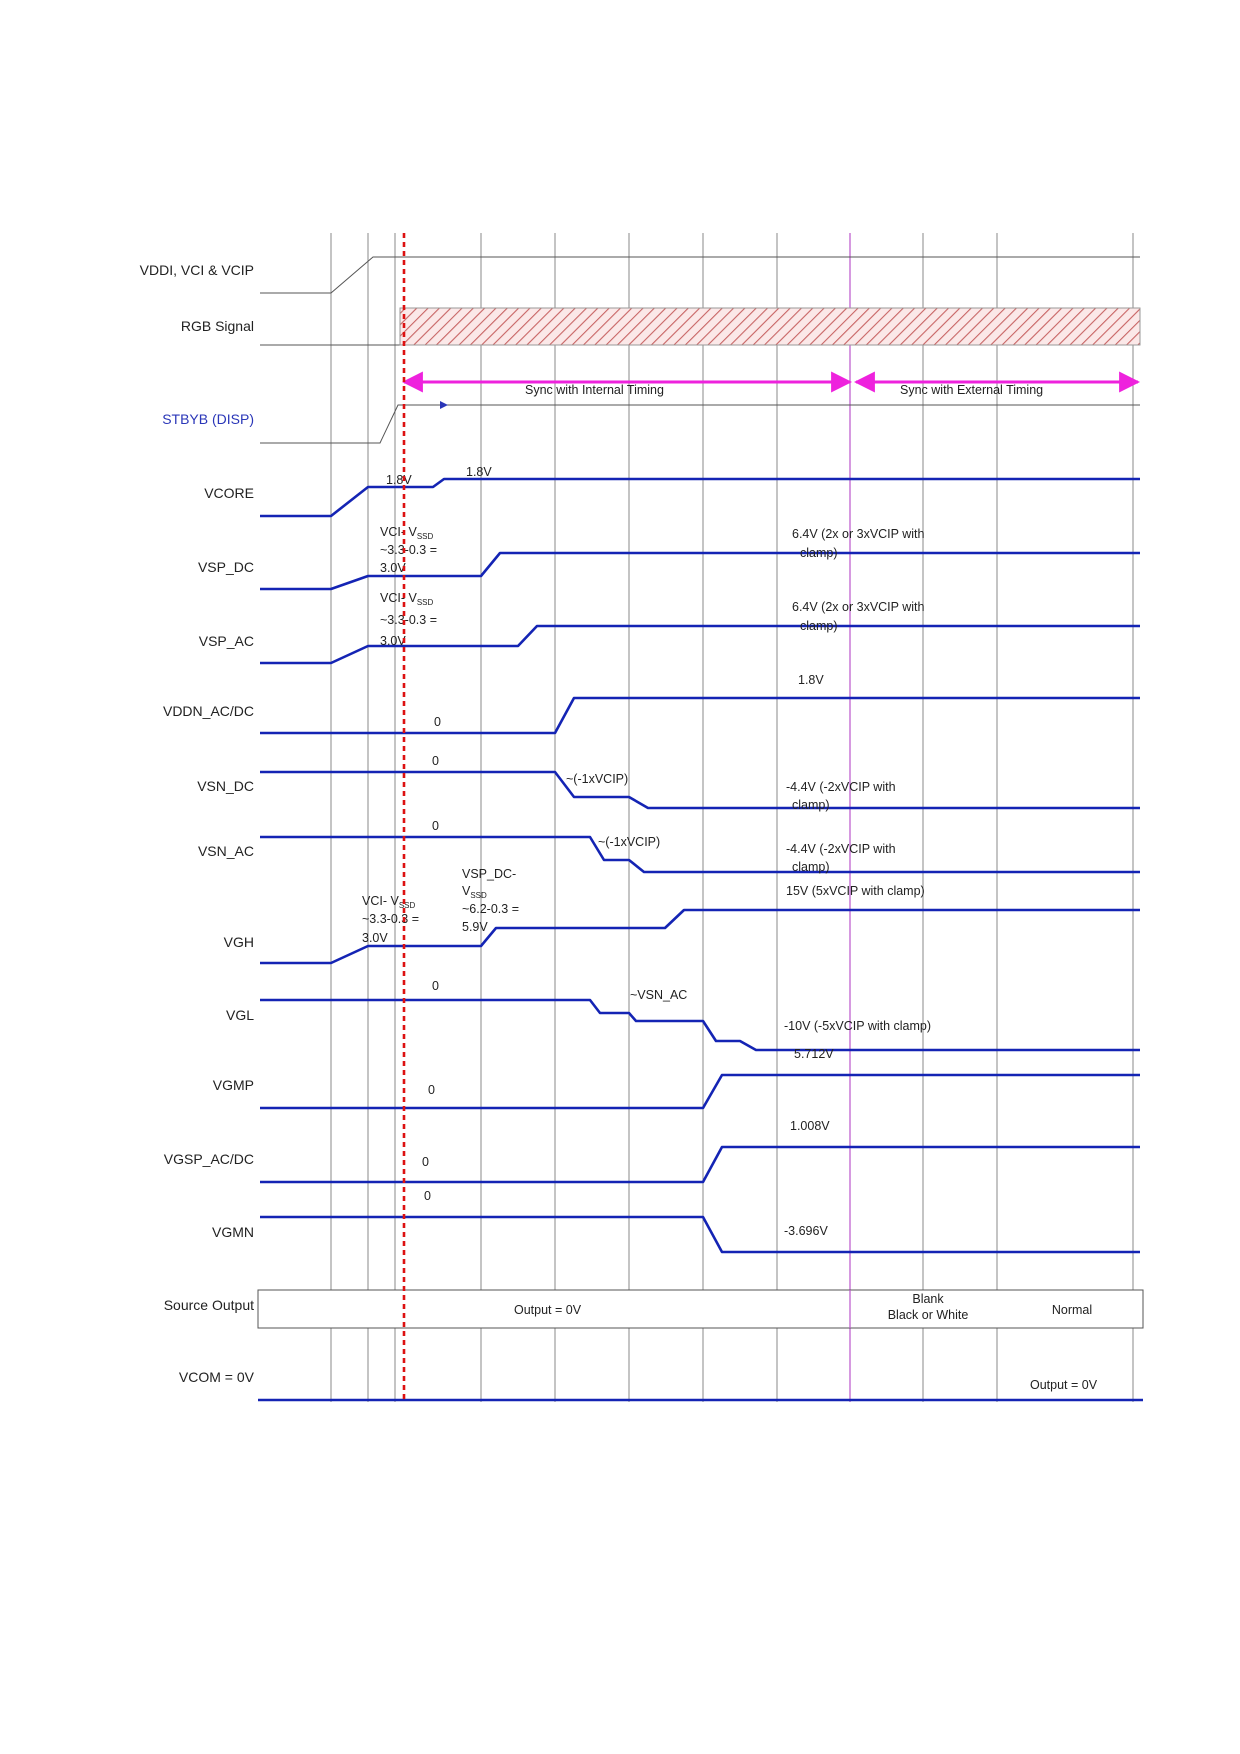 The image size is (1240, 1754). I want to click on vsn-dc-end-line2: clamp), so click(811, 805).